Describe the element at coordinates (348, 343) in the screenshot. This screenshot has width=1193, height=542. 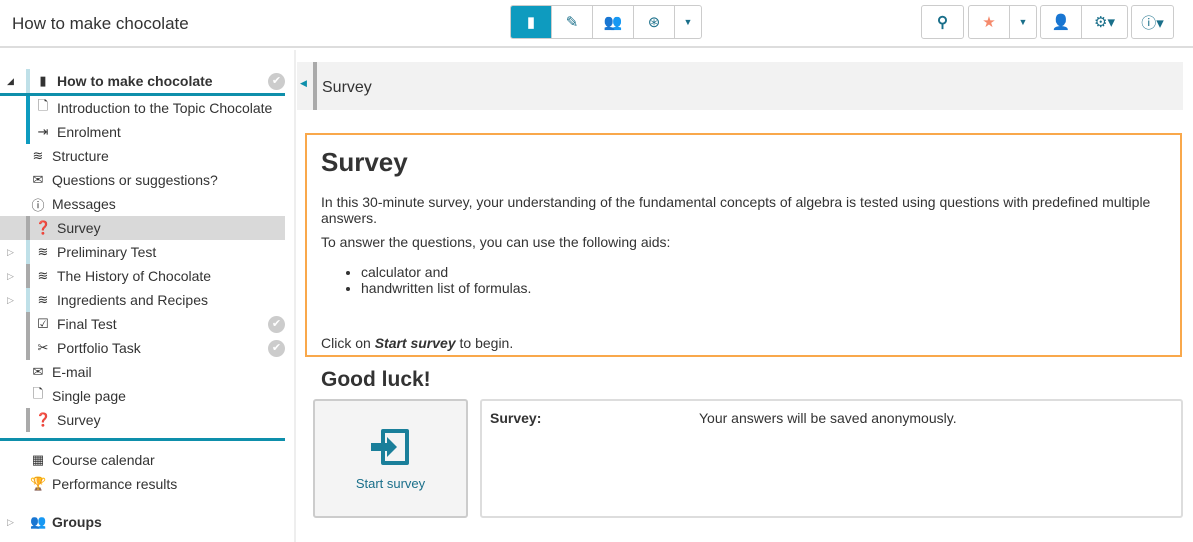
I see `text: Click on` at that location.